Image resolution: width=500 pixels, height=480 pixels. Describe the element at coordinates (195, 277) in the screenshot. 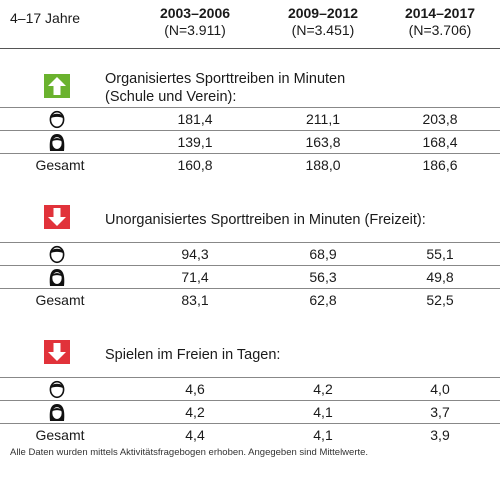

I see `table-cell: 71,4` at that location.